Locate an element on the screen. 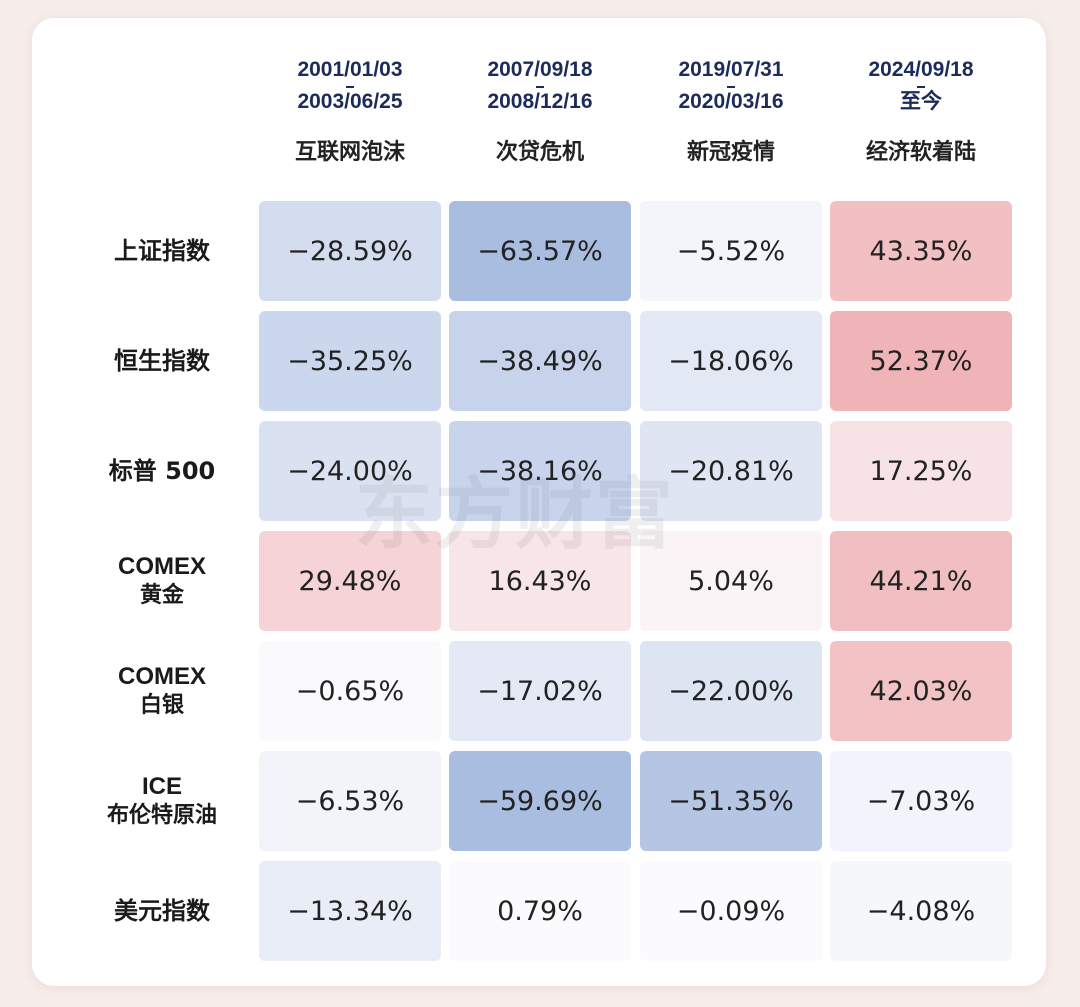 This screenshot has height=1007, width=1080. table-cell: −63.57% is located at coordinates (540, 251).